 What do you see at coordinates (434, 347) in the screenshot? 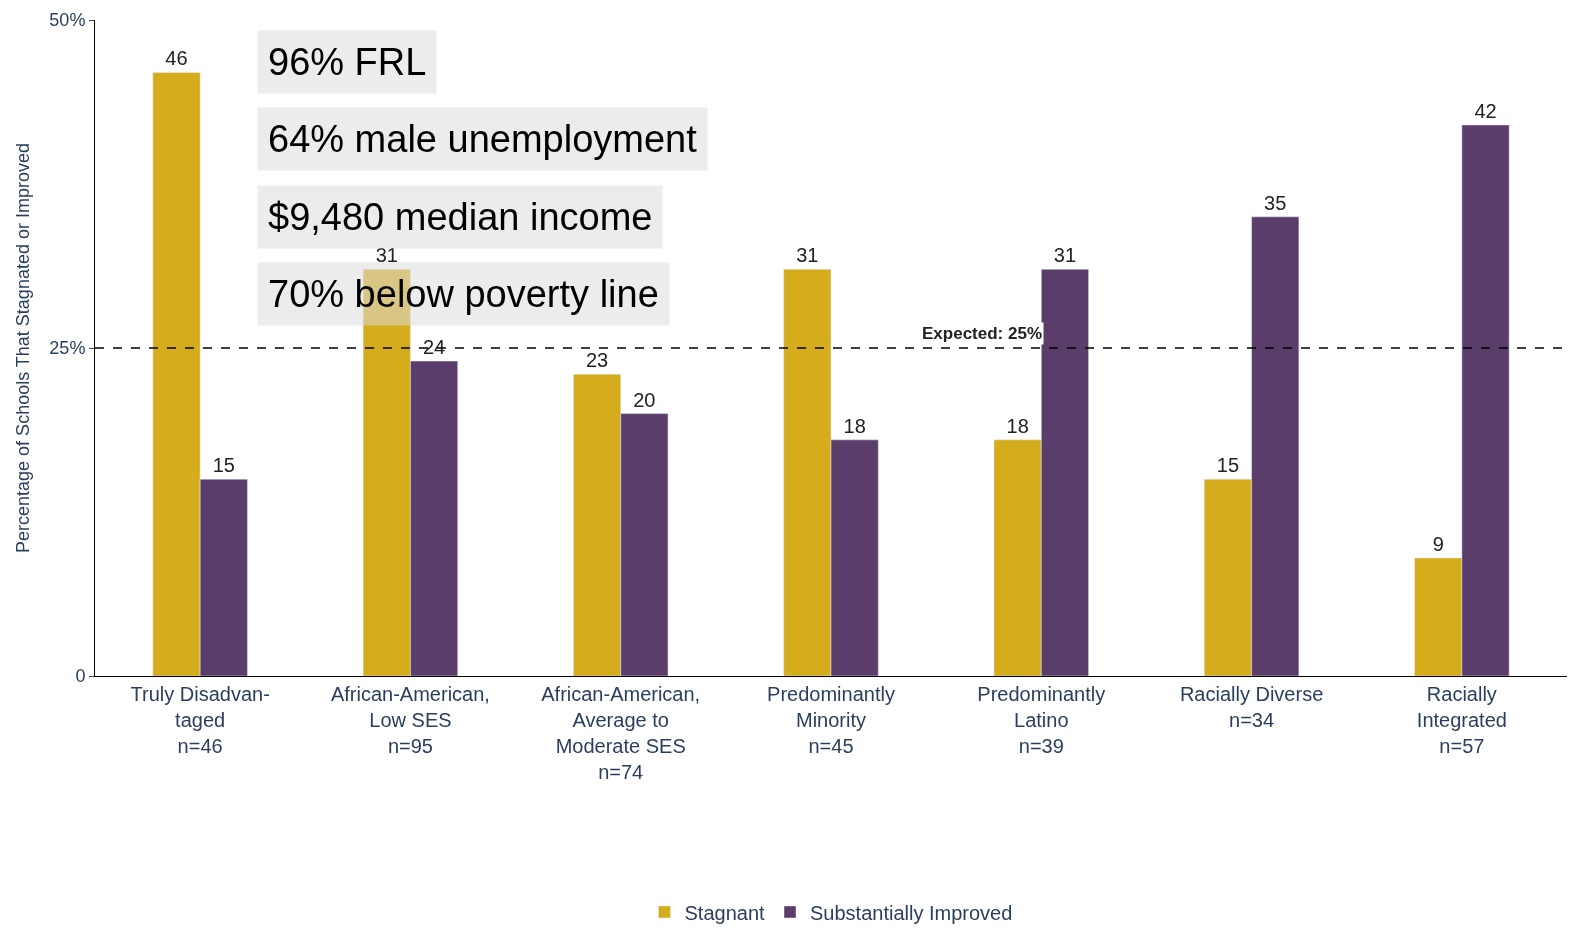
I see `data-label: 24` at bounding box center [434, 347].